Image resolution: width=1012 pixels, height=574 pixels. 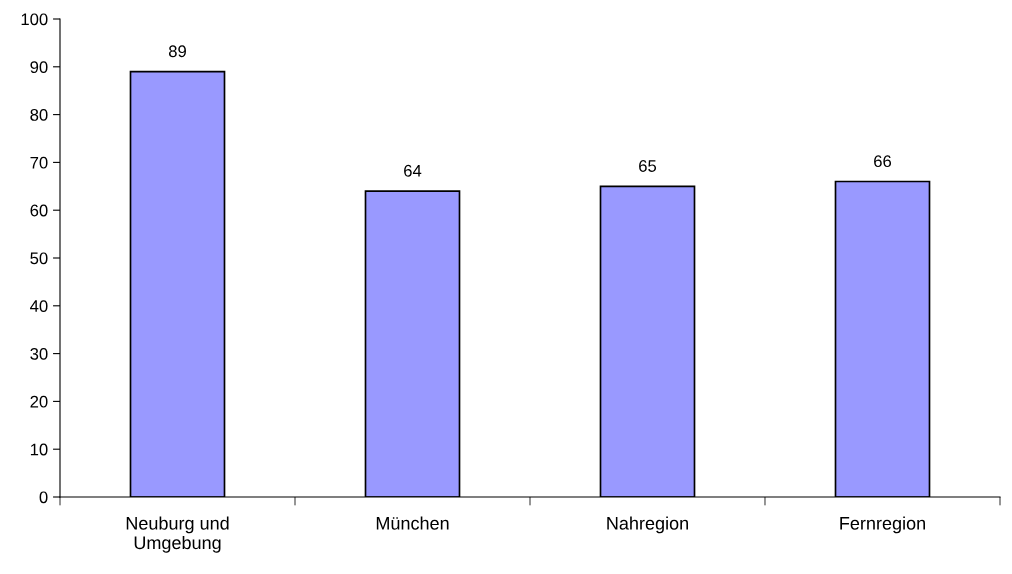 I want to click on y-tick-label: 30, so click(x=39, y=354).